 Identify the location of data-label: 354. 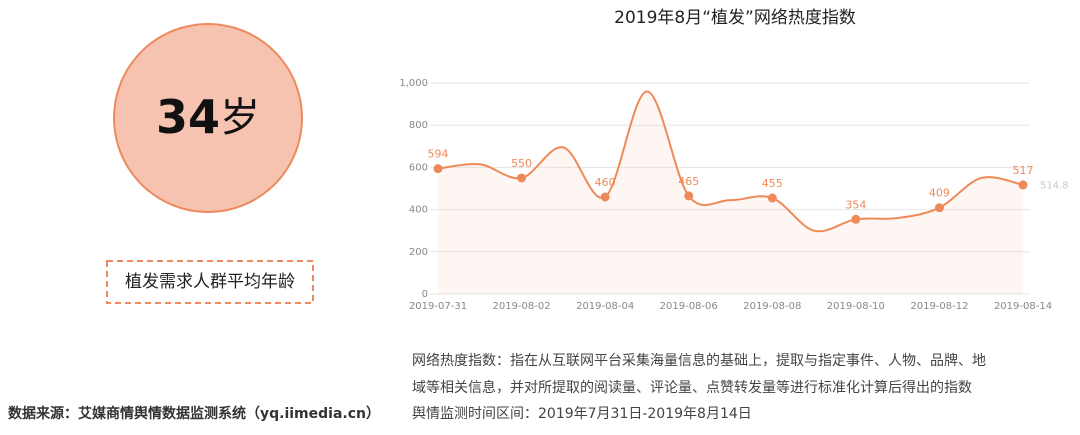
(855, 204).